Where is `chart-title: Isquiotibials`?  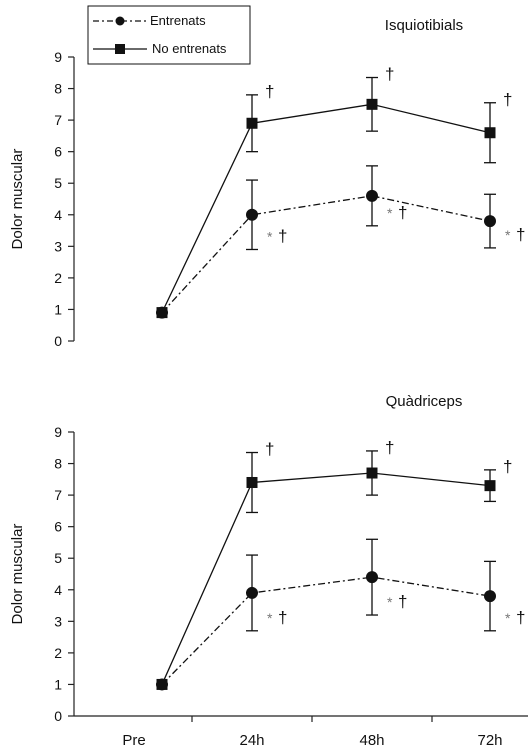
chart-title: Isquiotibials is located at coordinates (424, 25).